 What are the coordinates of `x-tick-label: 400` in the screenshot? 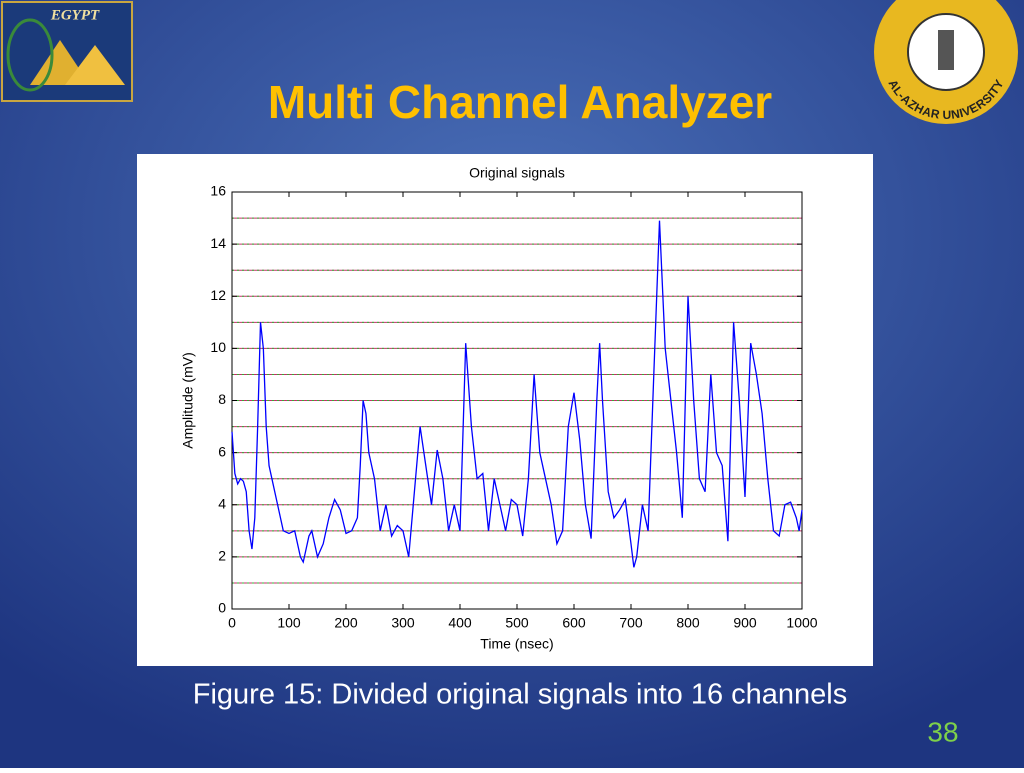 It's located at (460, 623).